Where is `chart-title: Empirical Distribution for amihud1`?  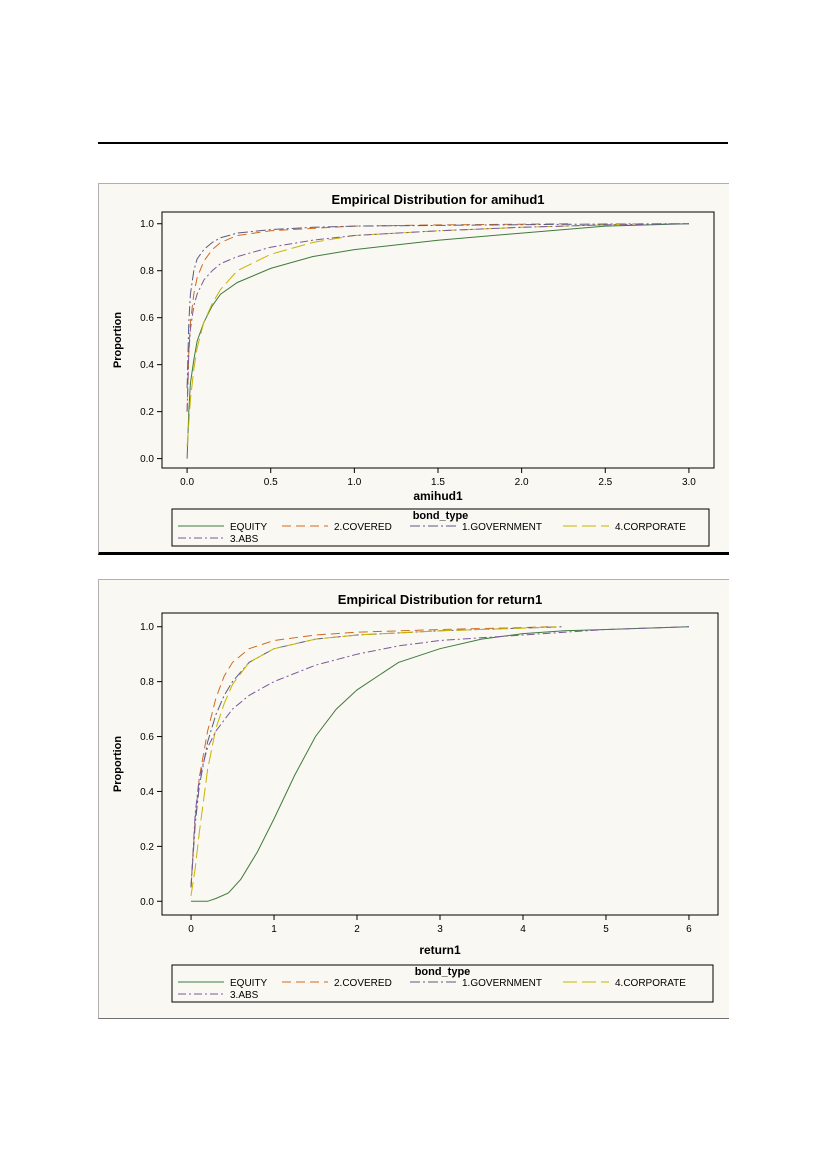 chart-title: Empirical Distribution for amihud1 is located at coordinates (437, 199).